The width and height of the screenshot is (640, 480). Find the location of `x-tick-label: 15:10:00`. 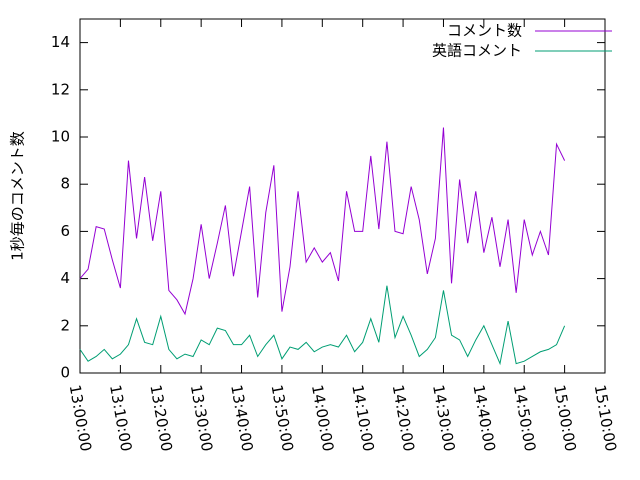

x-tick-label: 15:10:00 is located at coordinates (605, 417).